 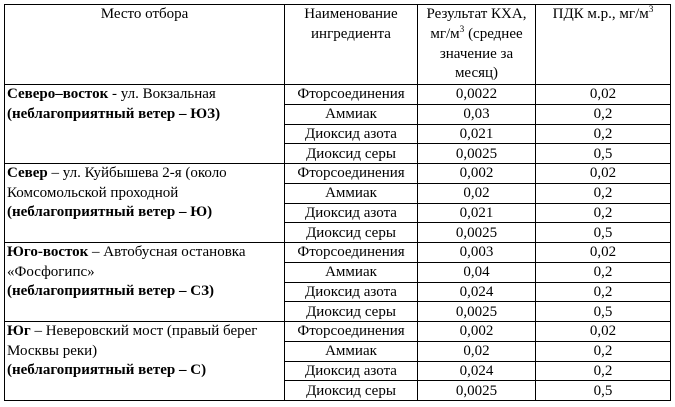 I want to click on location-wind: (неблагоприятный ветер – СЗ), so click(x=111, y=291).